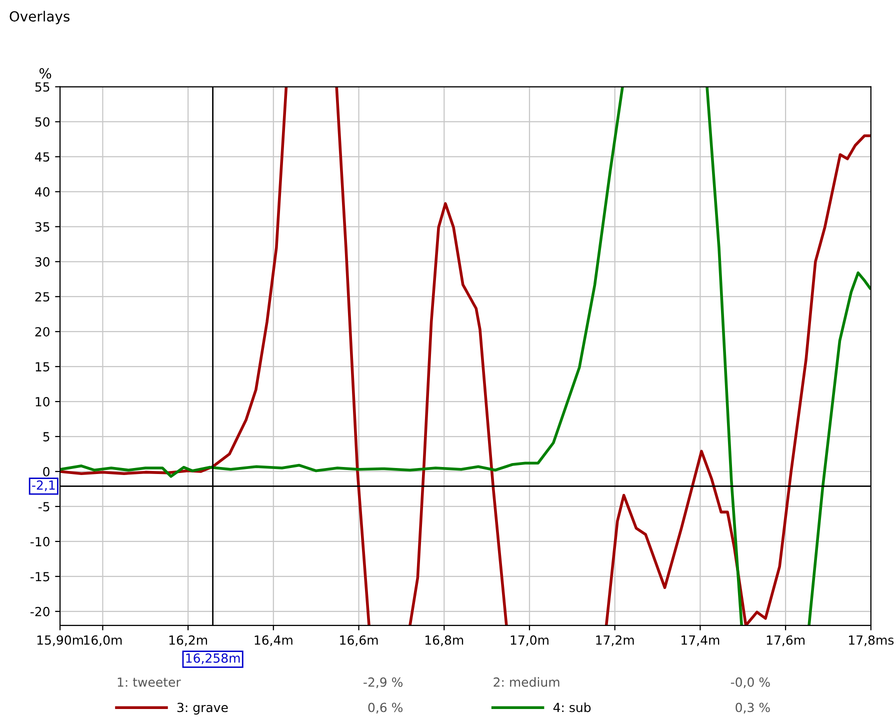 The height and width of the screenshot is (723, 896). What do you see at coordinates (42, 227) in the screenshot?
I see `y-tick-label: 35` at bounding box center [42, 227].